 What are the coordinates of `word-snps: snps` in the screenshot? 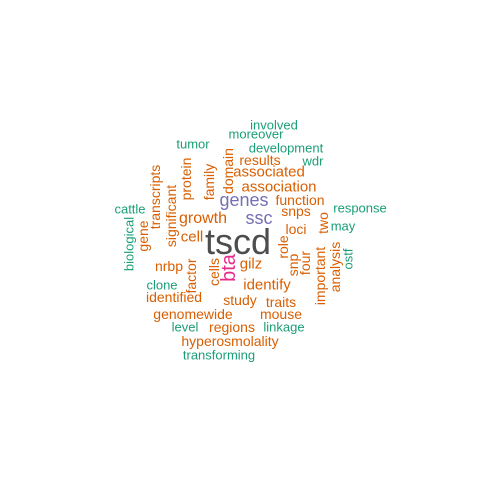 It's located at (296, 211).